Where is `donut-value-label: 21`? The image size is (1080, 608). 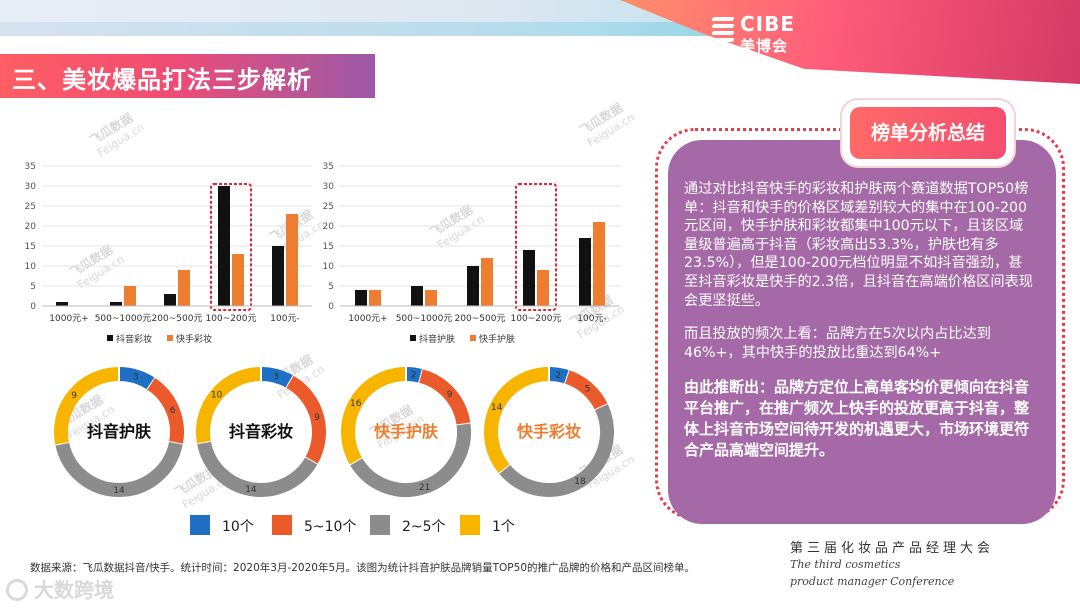 donut-value-label: 21 is located at coordinates (424, 488).